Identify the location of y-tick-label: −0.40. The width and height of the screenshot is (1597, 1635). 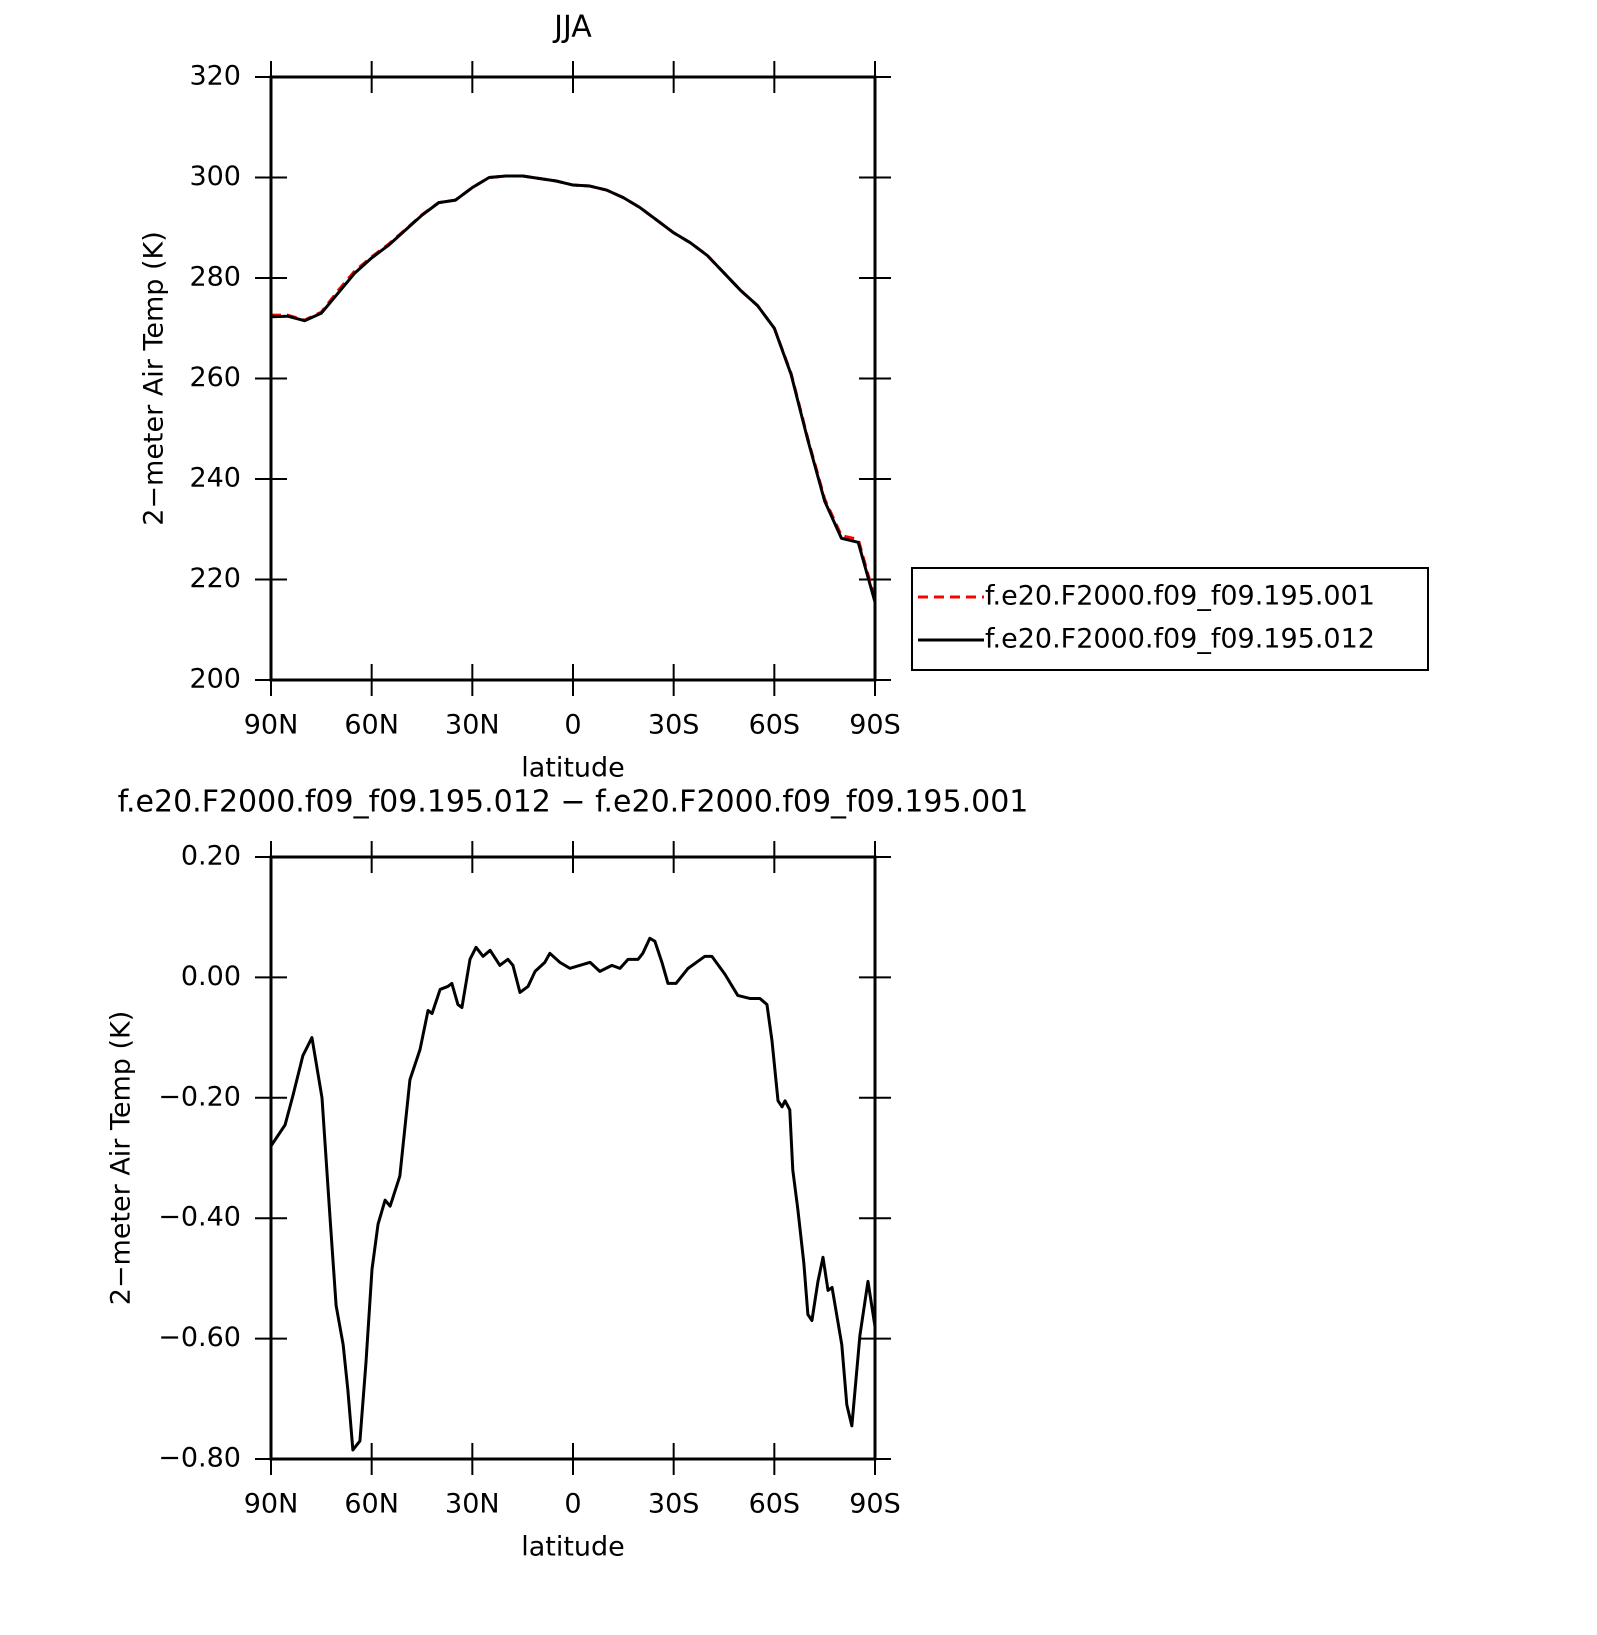
(199, 1217).